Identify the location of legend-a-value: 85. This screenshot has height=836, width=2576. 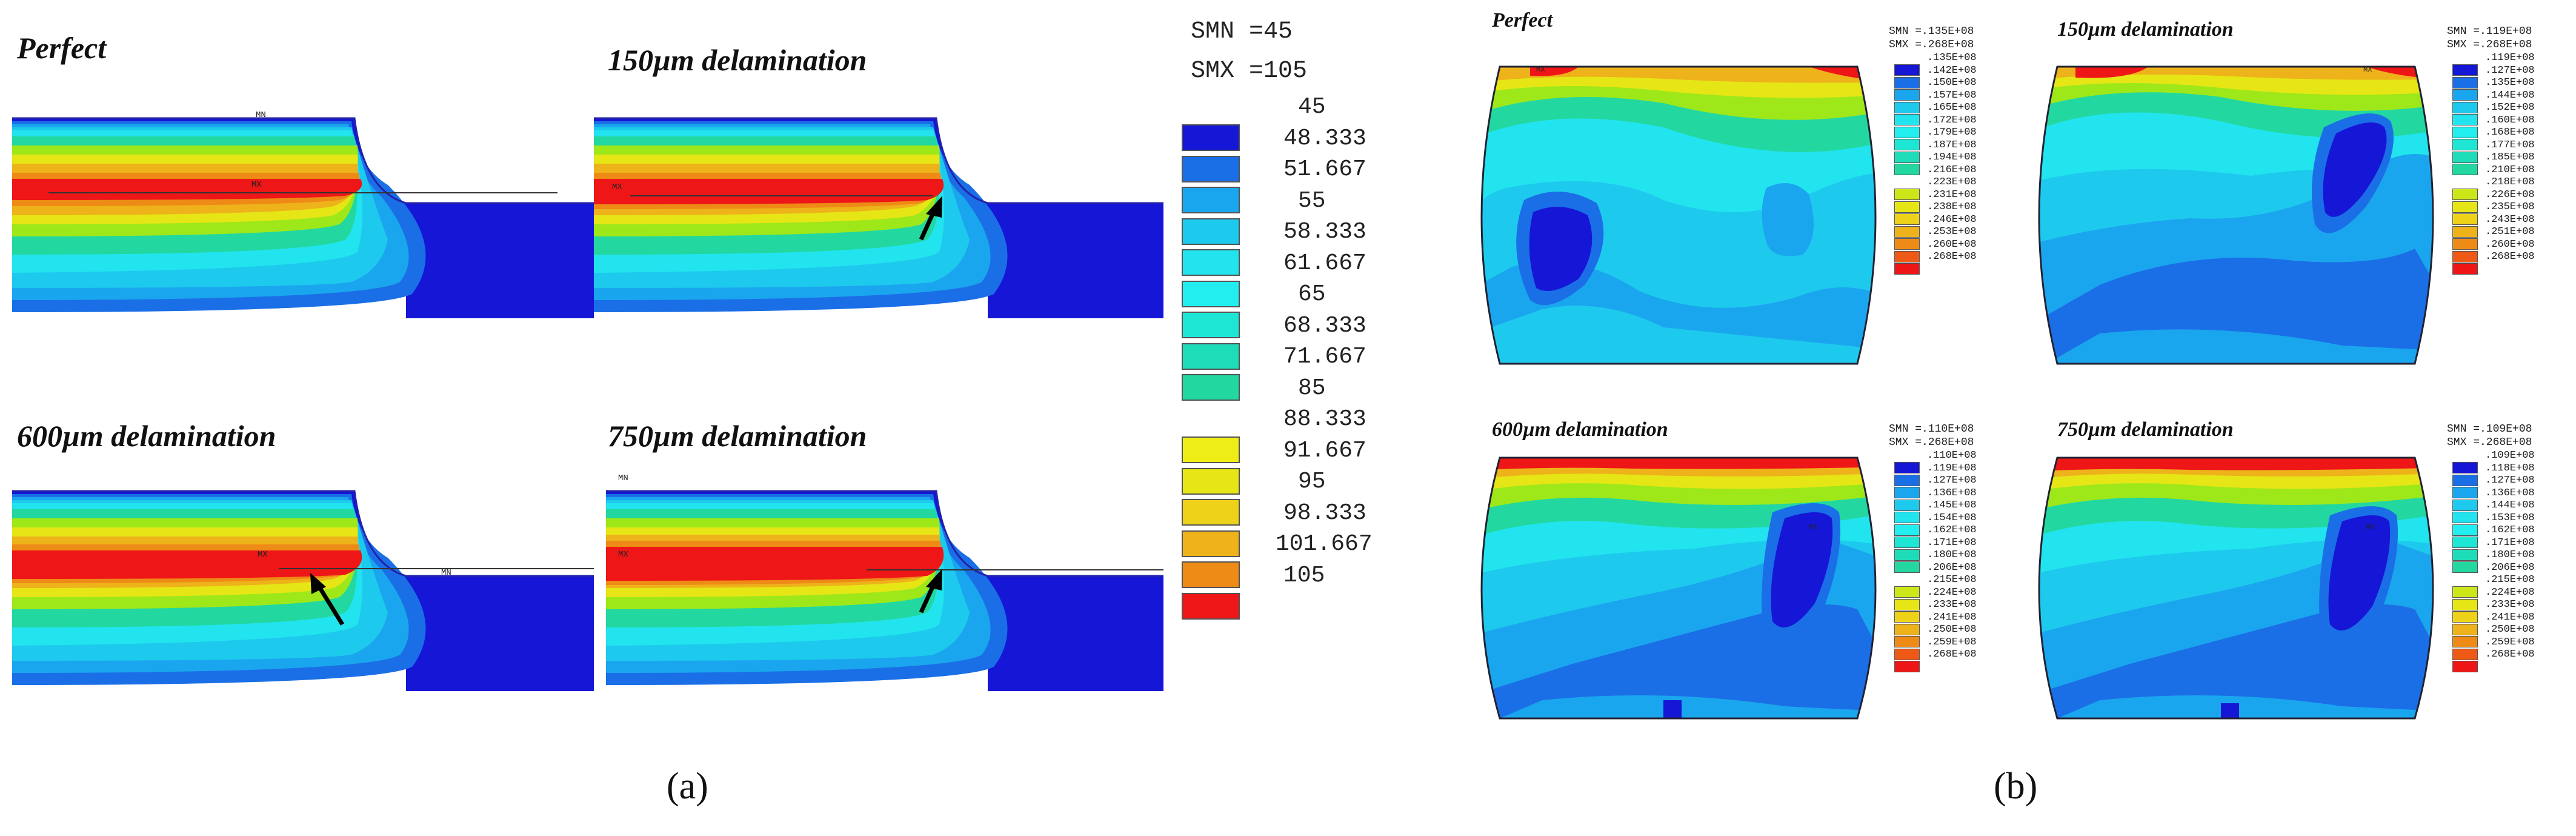
(1312, 388).